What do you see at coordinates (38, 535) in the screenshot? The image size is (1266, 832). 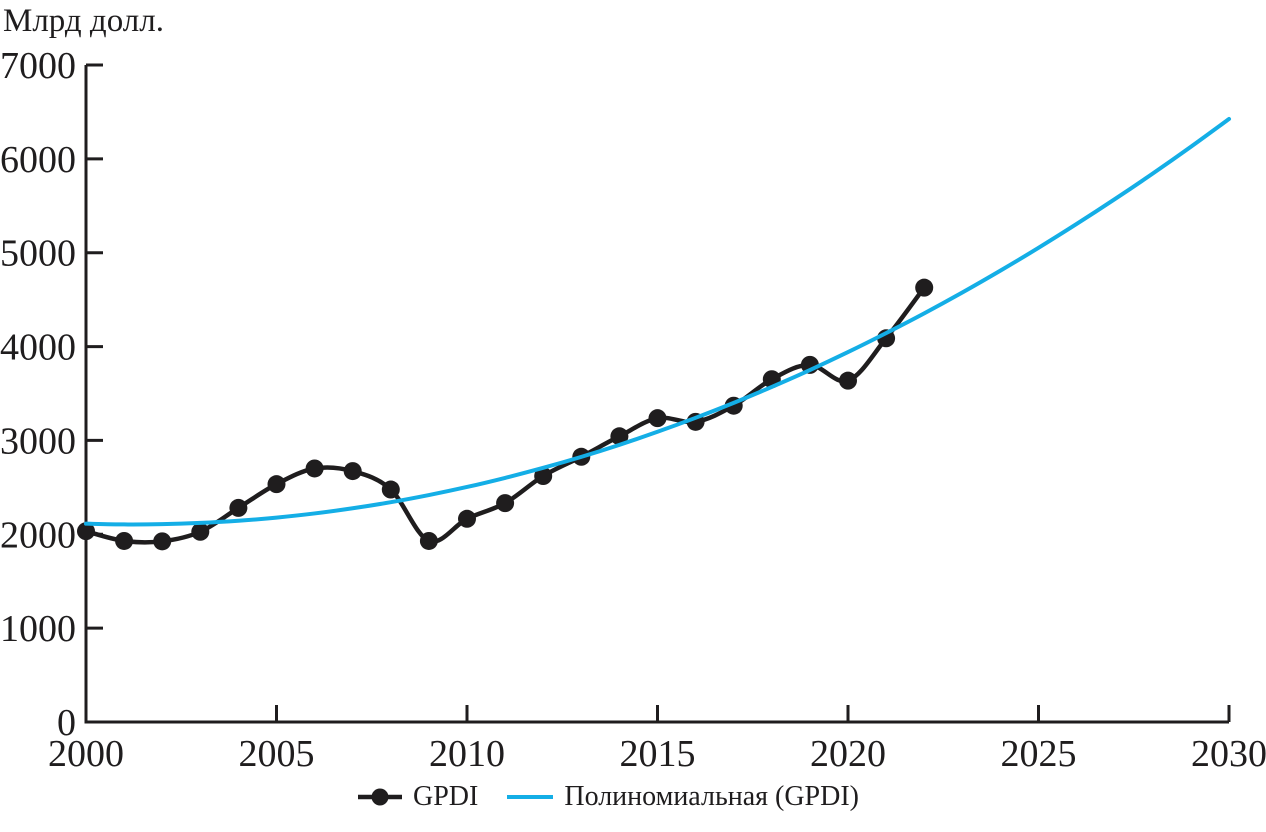 I see `y-tick-label: 2000` at bounding box center [38, 535].